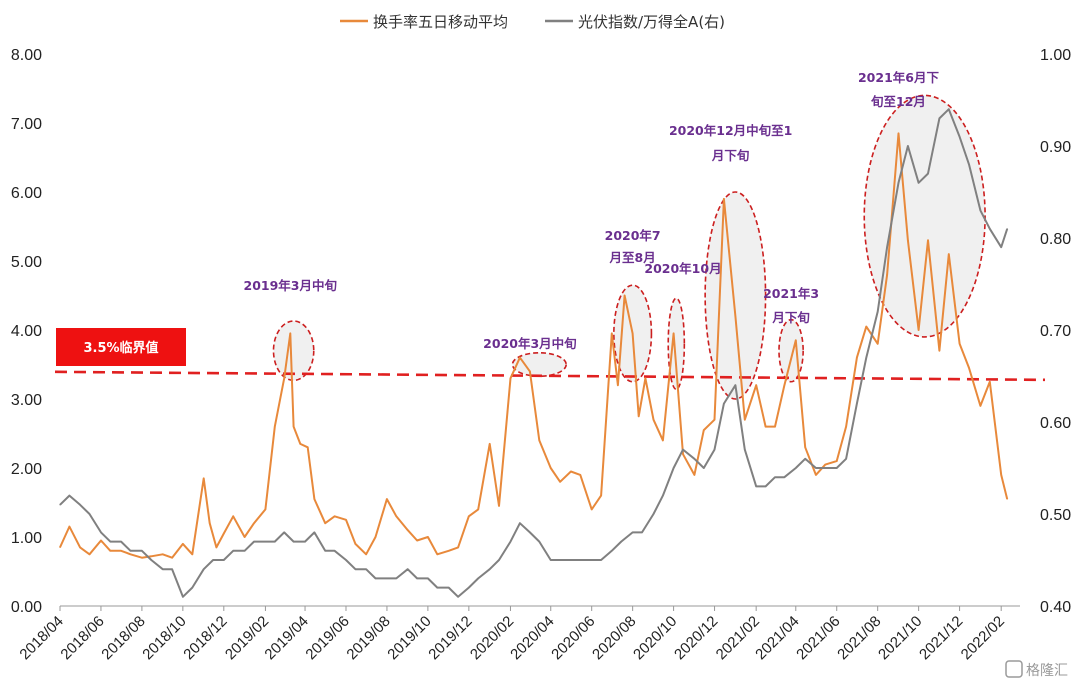  Describe the element at coordinates (450, 638) in the screenshot. I see `x-tick-label: 2019/12` at that location.